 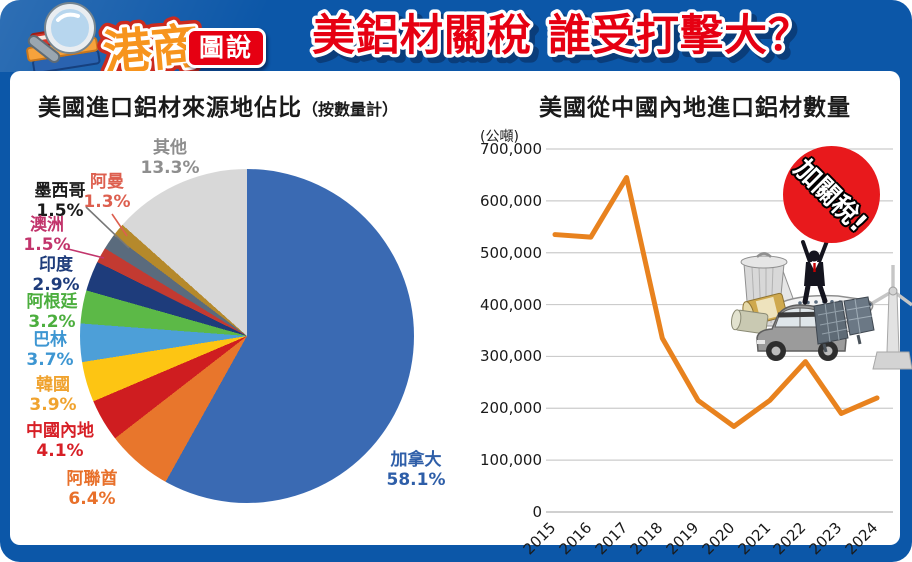 I want to click on pie-chart-title: 美國進口鋁材來源地佔比（按數量計）, so click(x=218, y=105).